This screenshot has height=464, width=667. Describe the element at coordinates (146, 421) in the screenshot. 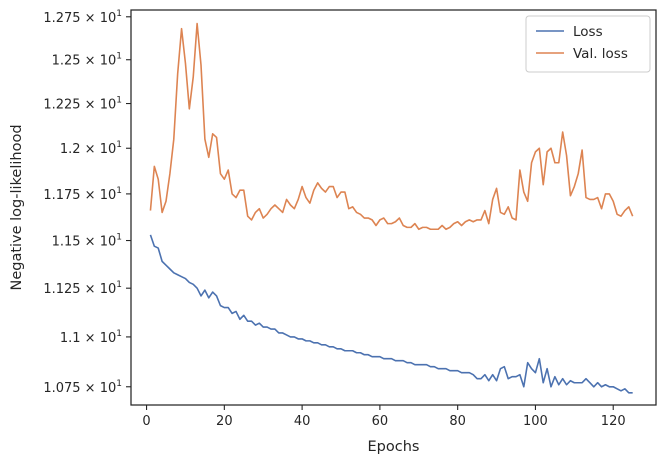

I see `x-tick-label: 0` at that location.